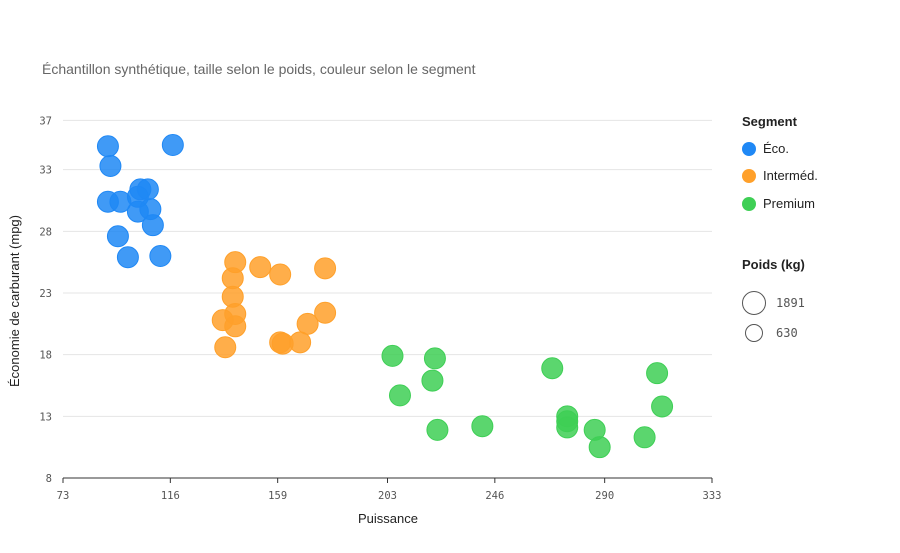 The image size is (900, 553). Describe the element at coordinates (769, 121) in the screenshot. I see `legend-segment-title: Segment` at that location.